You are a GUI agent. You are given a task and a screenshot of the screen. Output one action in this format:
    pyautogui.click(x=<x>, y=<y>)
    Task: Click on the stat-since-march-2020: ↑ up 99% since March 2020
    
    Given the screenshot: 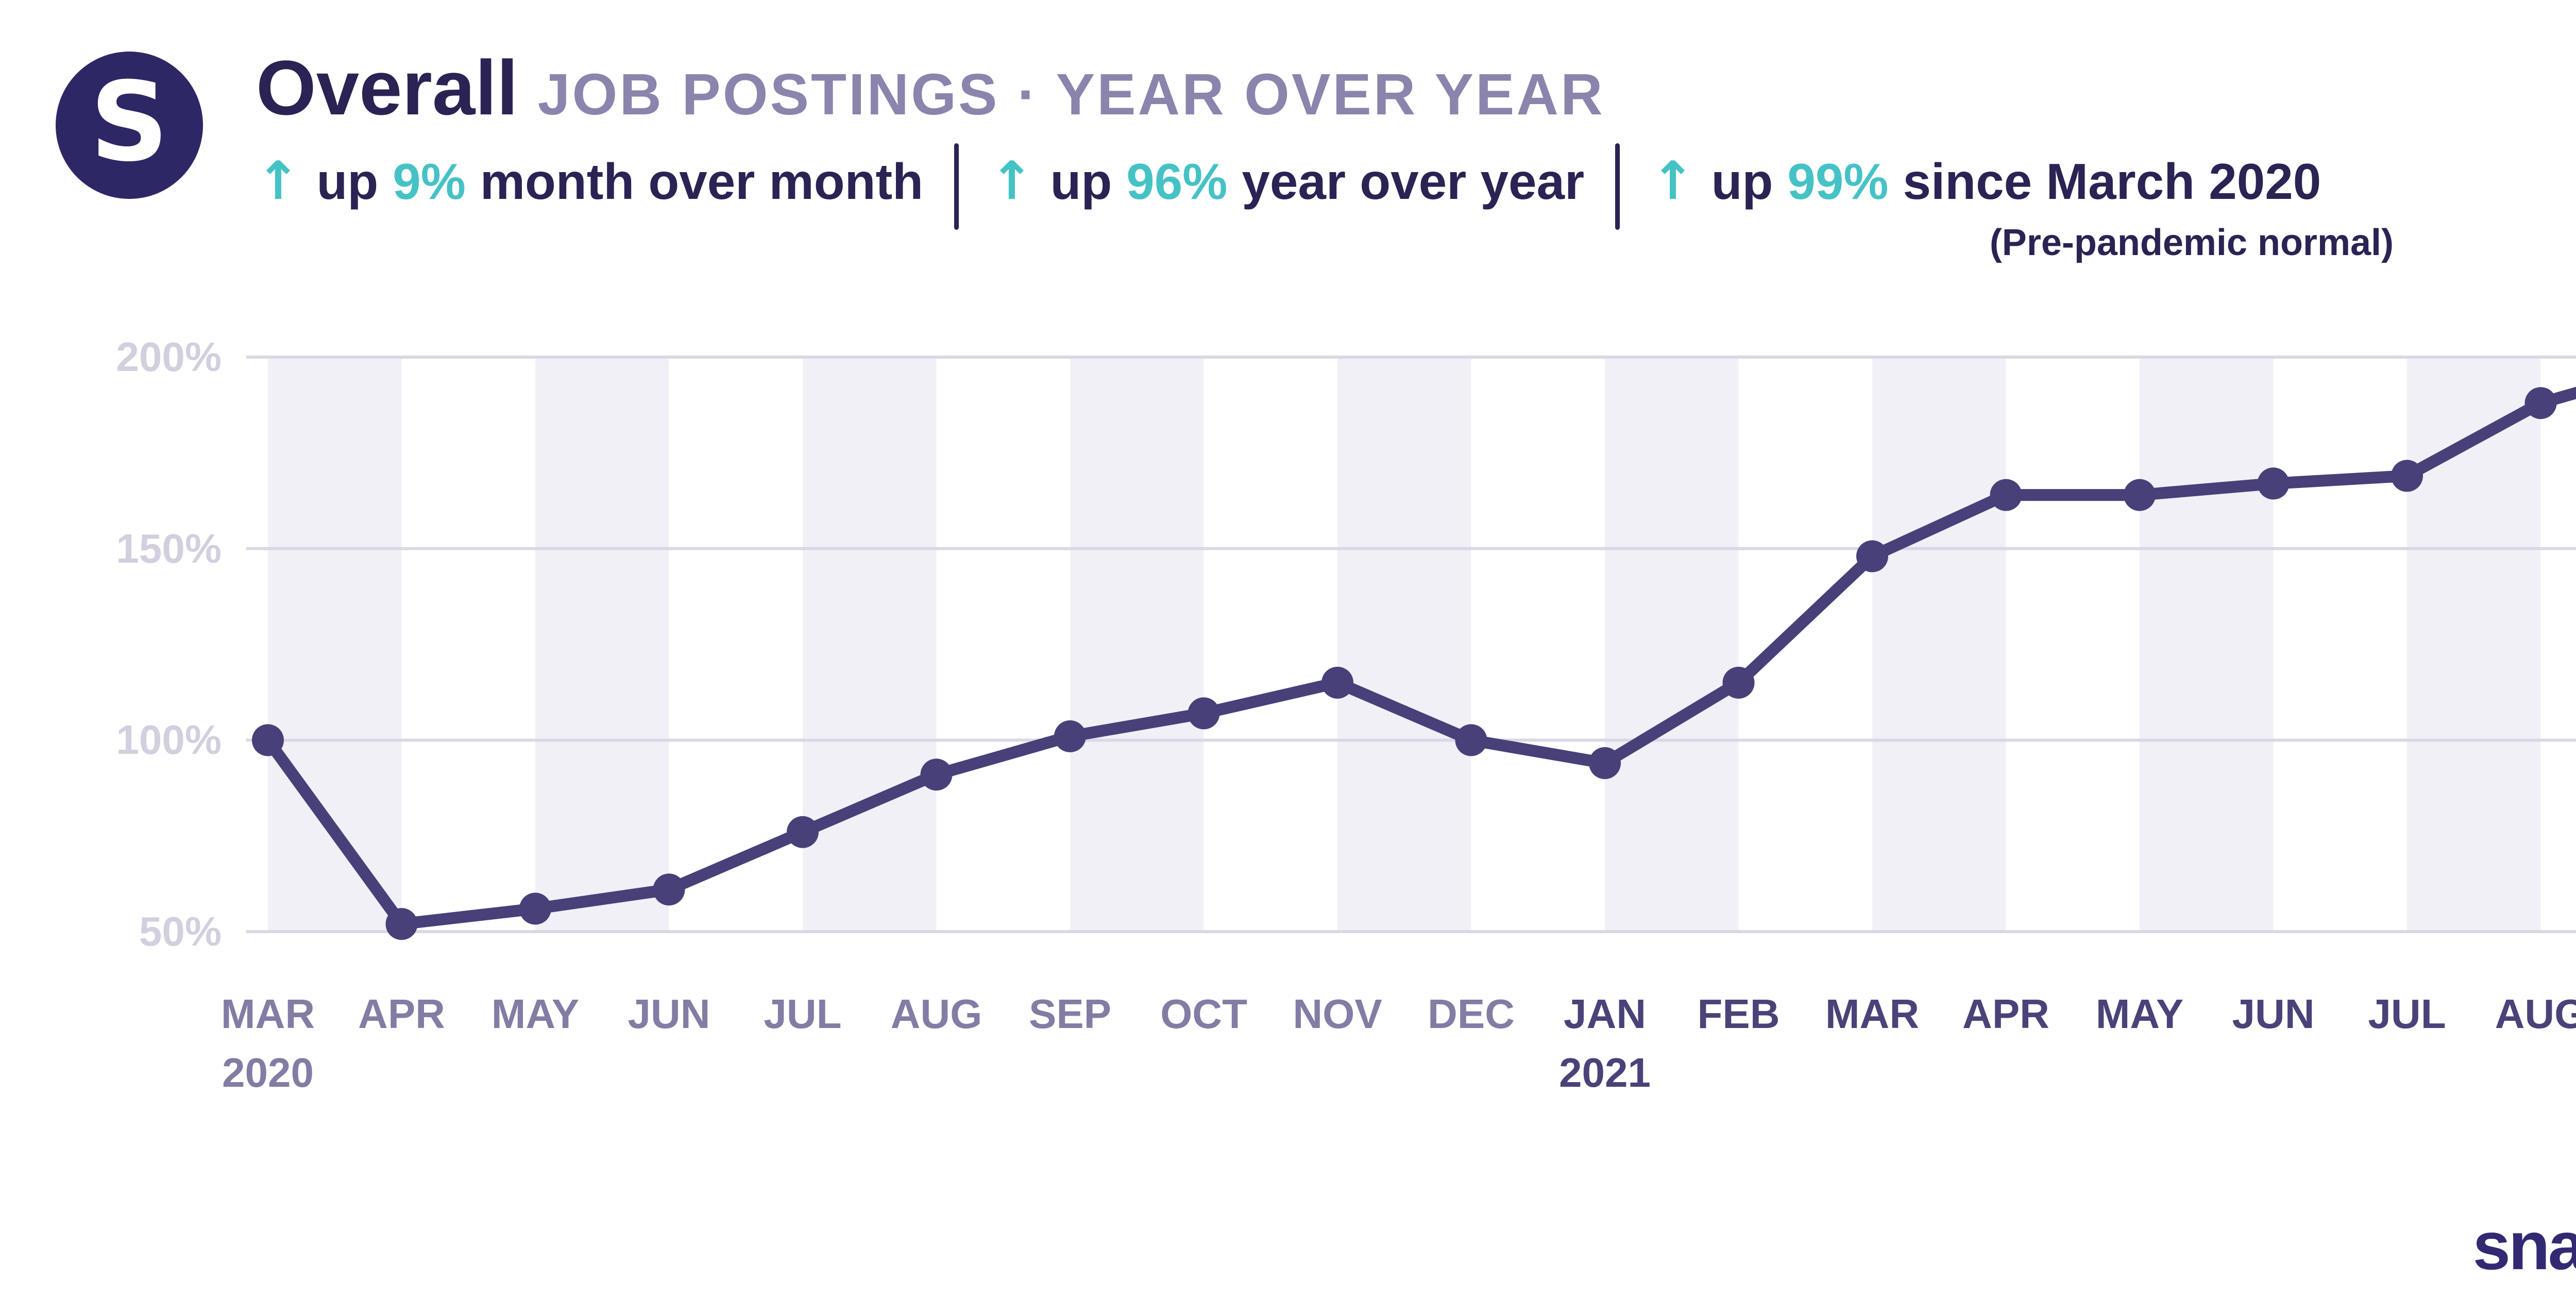 What is the action you would take?
    pyautogui.click(x=1986, y=181)
    